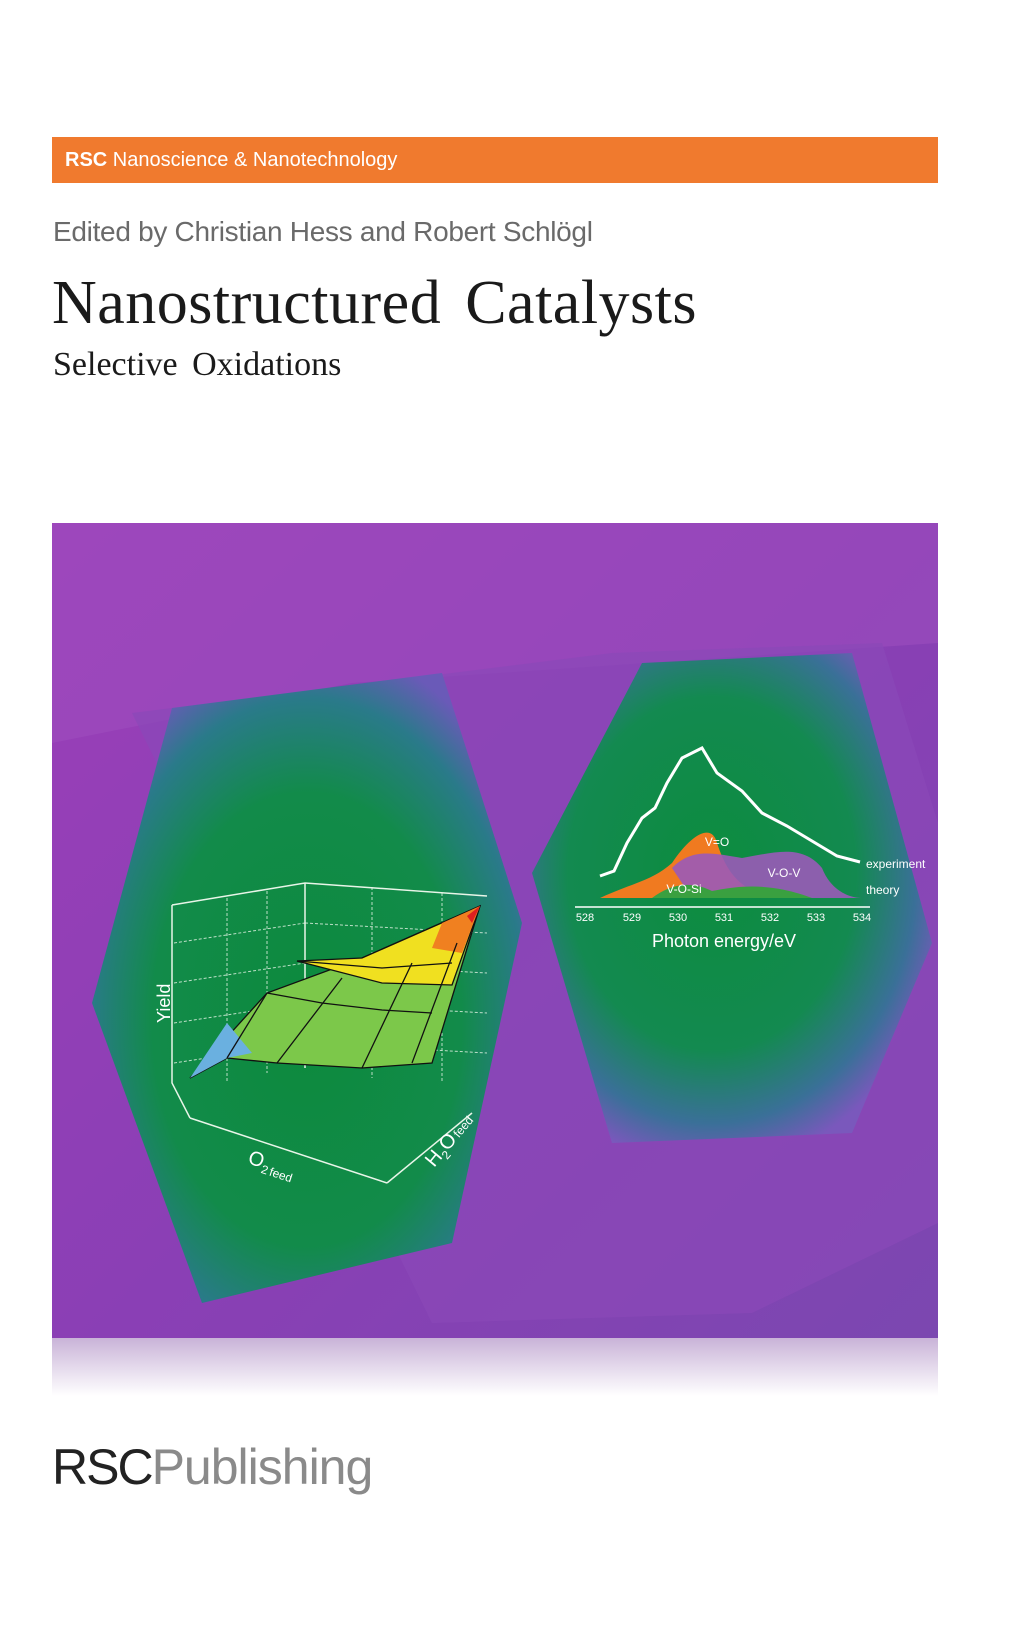  What do you see at coordinates (197, 364) in the screenshot?
I see `book-subtitle: Selective Oxidations` at bounding box center [197, 364].